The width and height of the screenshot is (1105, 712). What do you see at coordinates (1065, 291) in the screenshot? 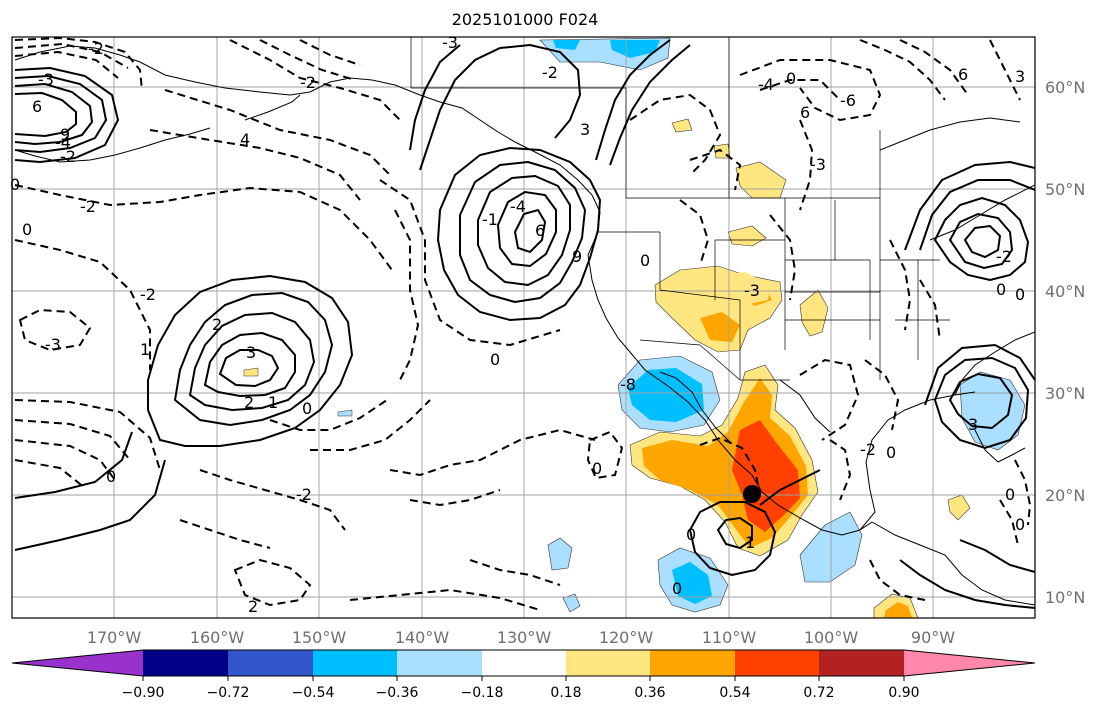
I see `lat-label-40n: 40°N` at bounding box center [1065, 291].